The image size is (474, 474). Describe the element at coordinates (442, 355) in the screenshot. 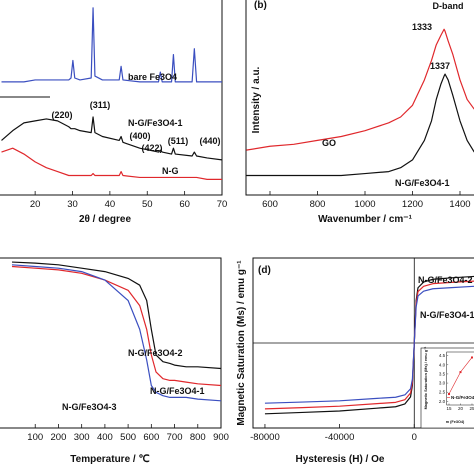

I see `y-tick-label: 4.5` at that location.